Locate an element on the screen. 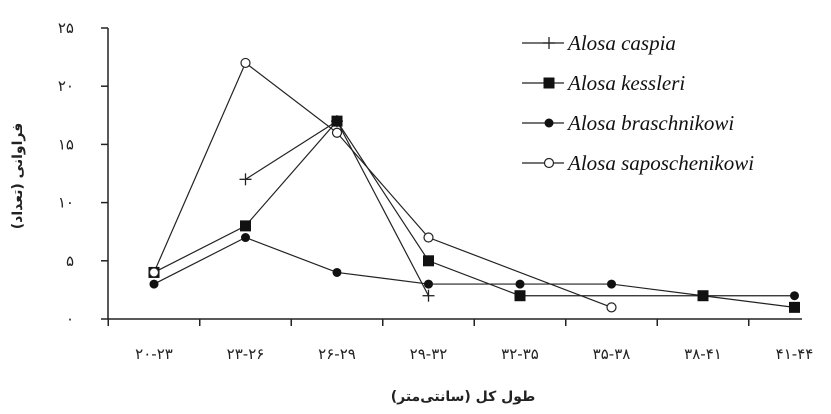 Image resolution: width=831 pixels, height=414 pixels. legend-label: Alosa caspia is located at coordinates (621, 43).